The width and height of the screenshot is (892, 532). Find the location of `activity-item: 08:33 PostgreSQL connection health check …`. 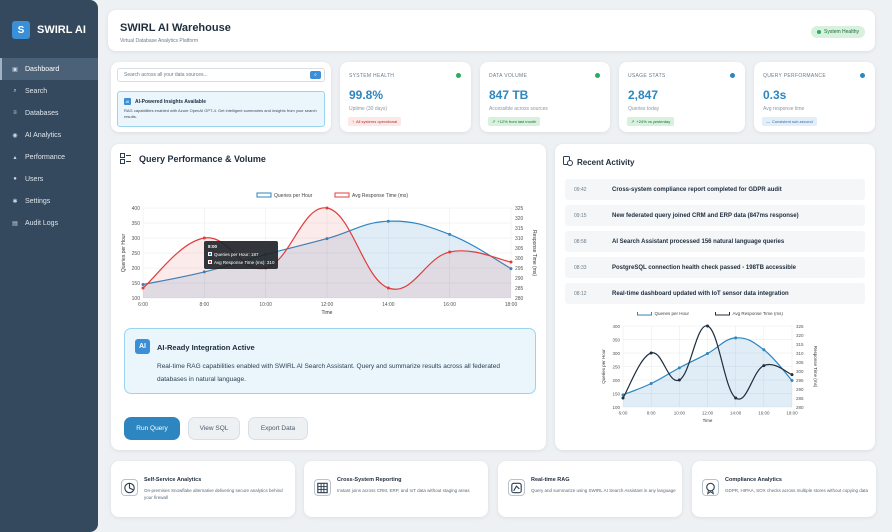

activity-item: 08:33 PostgreSQL connection health check … is located at coordinates (715, 267).